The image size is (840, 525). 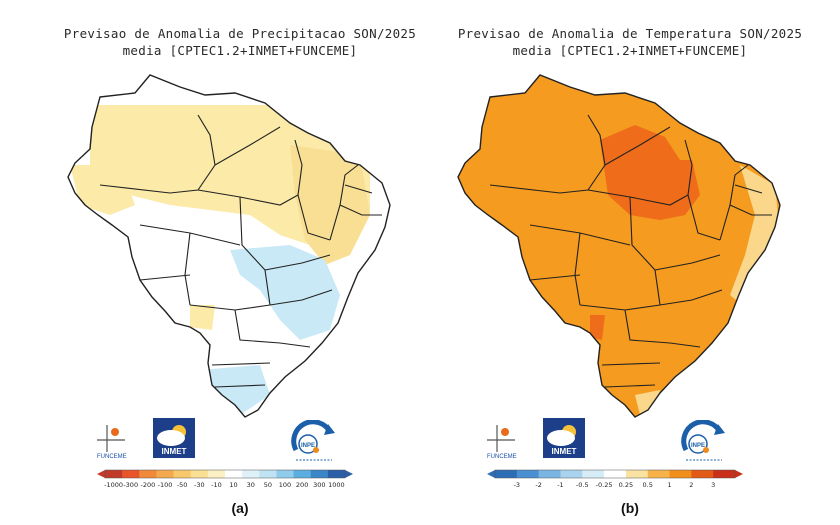 I want to click on temp-scale-tick-label: 0.5, so click(x=648, y=485).